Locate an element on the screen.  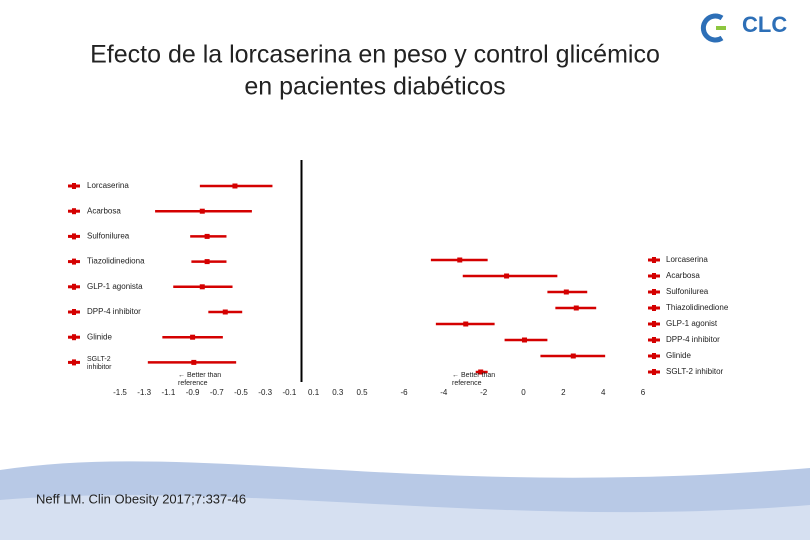
x-tick-label: -0.9 is located at coordinates (193, 392).